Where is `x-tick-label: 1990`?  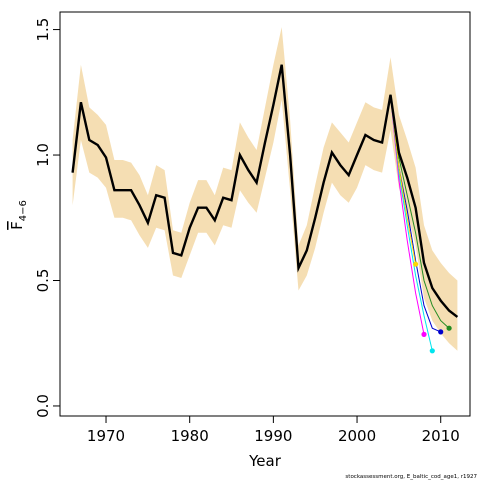 x-tick-label: 1990 is located at coordinates (273, 436).